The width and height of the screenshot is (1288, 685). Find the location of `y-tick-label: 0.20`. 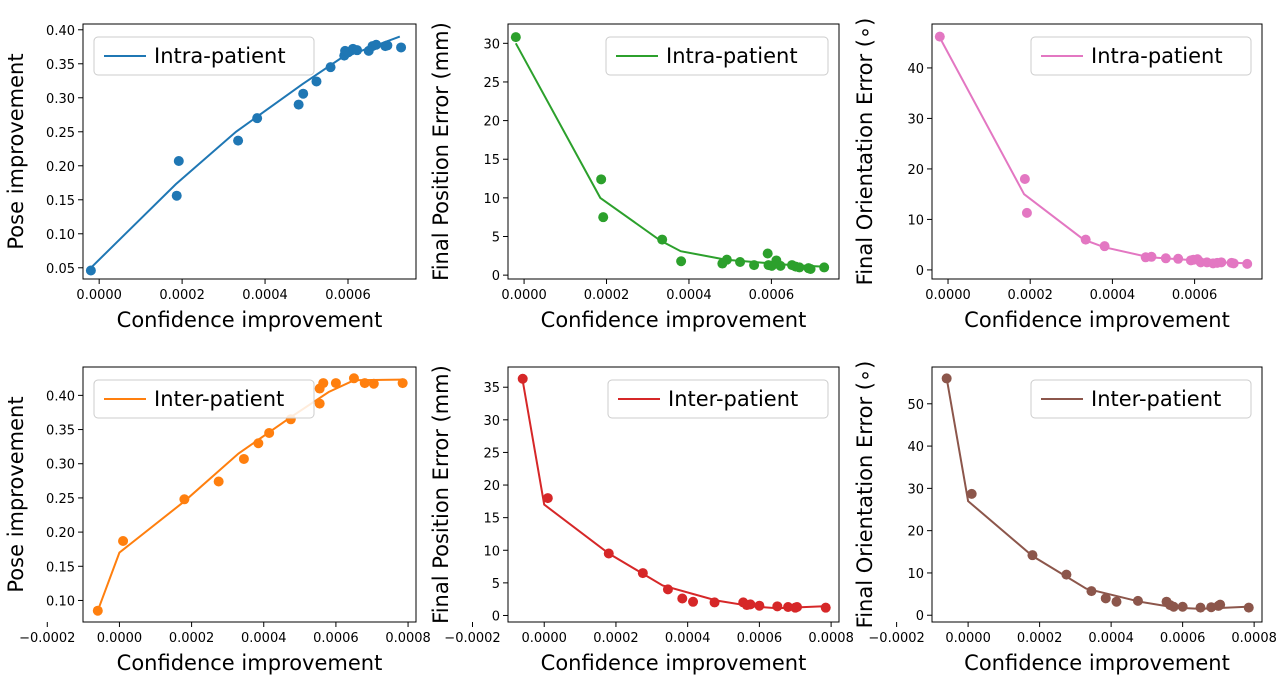

y-tick-label: 0.20 is located at coordinates (60, 167).